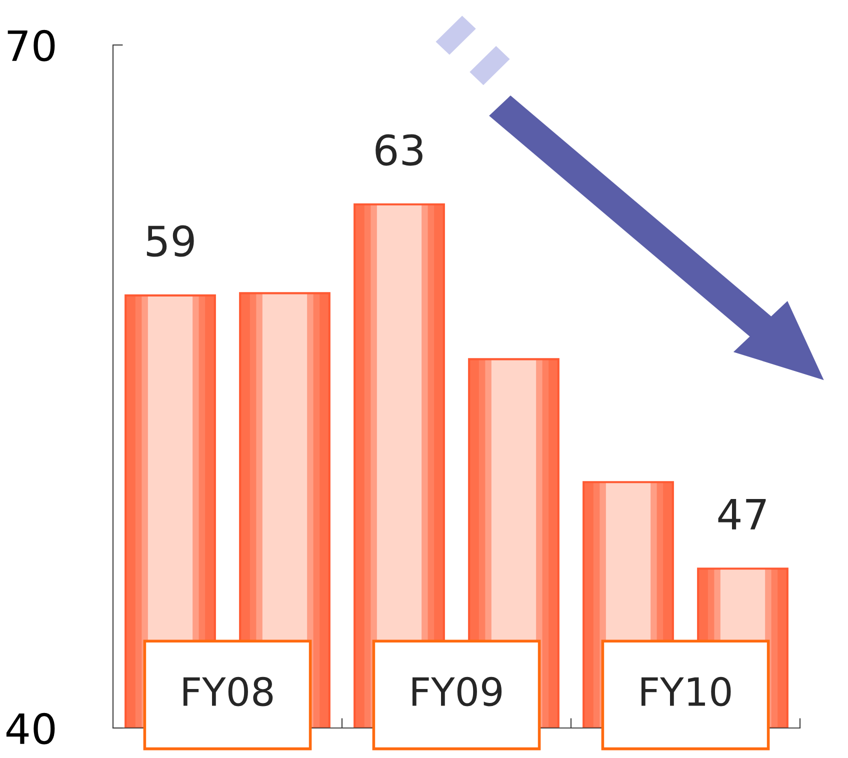 The image size is (848, 758). What do you see at coordinates (31, 46) in the screenshot?
I see `y-tick-label: 70` at bounding box center [31, 46].